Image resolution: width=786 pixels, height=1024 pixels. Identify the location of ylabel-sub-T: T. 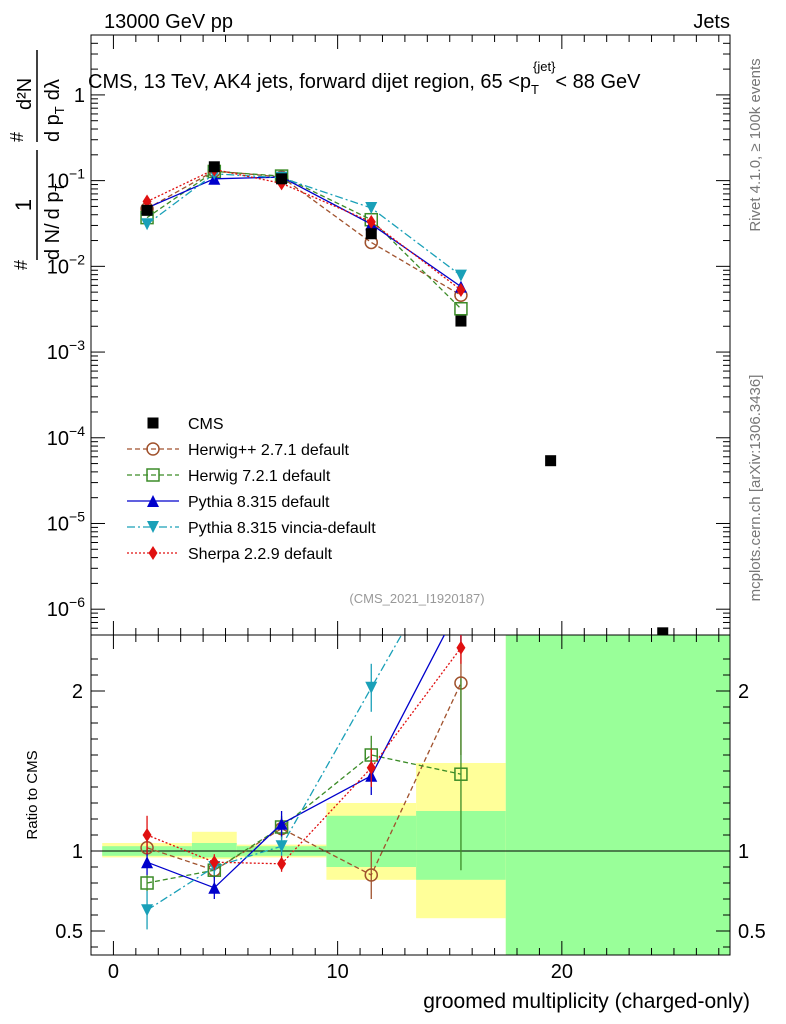
(59, 188).